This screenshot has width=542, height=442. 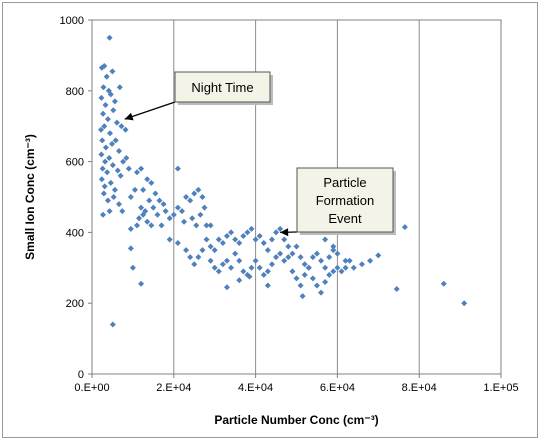 I want to click on callout-arrow-line, so click(x=150, y=110).